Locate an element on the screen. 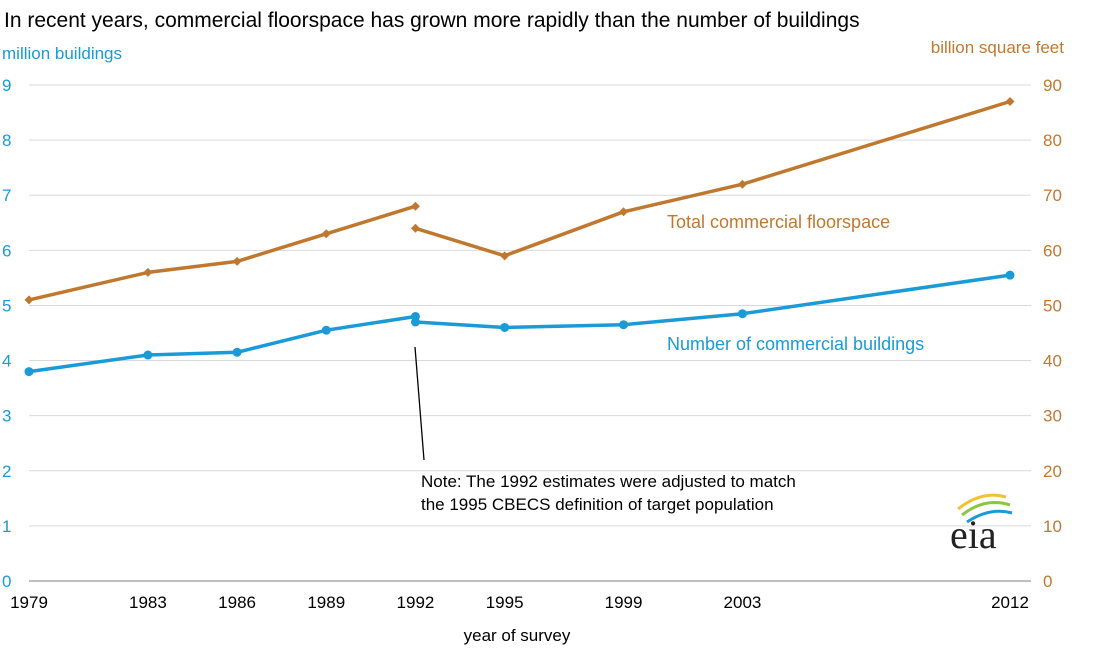 Image resolution: width=1095 pixels, height=651 pixels. series-label-floorspace: Total commercial floorspace is located at coordinates (778, 222).